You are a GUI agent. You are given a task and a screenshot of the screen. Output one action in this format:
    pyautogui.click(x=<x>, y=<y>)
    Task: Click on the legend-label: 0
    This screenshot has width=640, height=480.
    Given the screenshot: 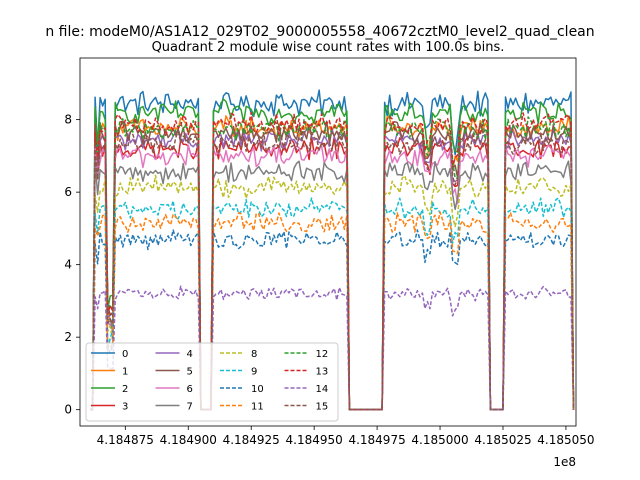 What is the action you would take?
    pyautogui.click(x=125, y=354)
    